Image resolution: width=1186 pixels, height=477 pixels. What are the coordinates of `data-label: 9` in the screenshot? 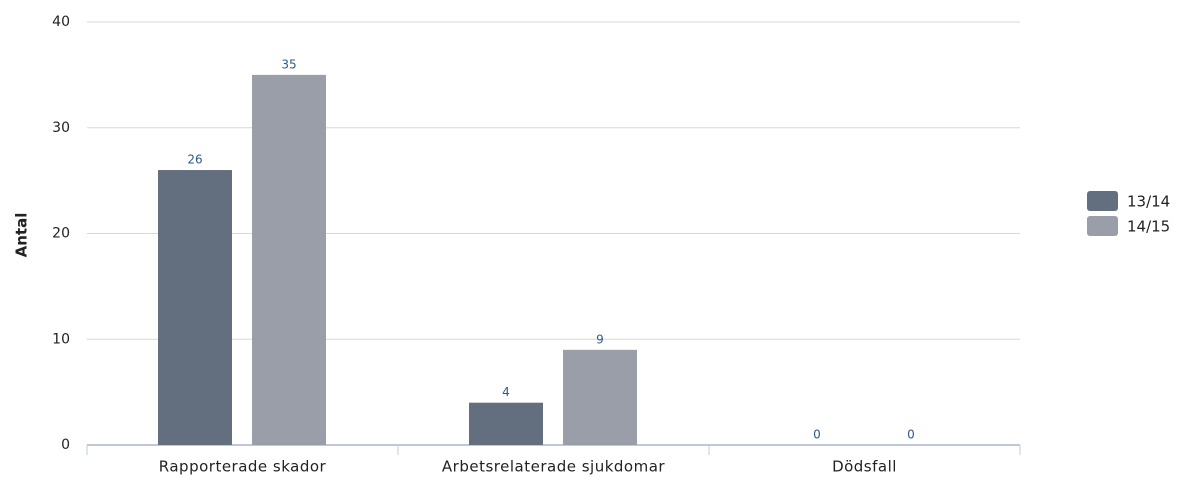 It's located at (600, 339).